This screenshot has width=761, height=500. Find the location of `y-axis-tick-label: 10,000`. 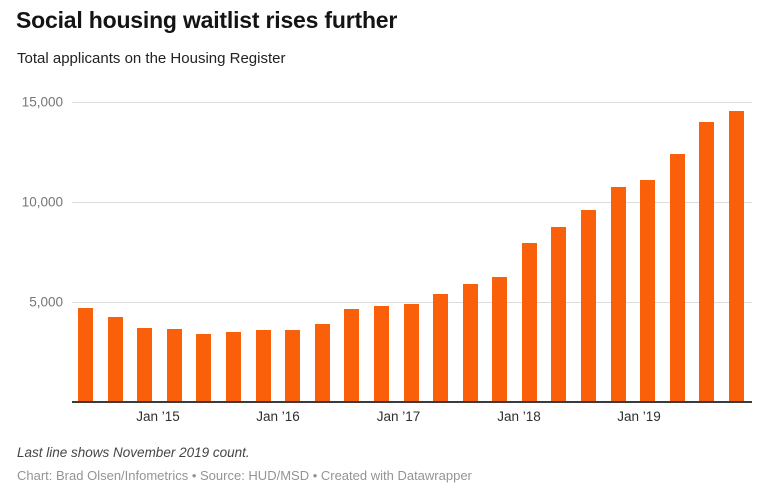

y-axis-tick-label: 10,000 is located at coordinates (42, 202).